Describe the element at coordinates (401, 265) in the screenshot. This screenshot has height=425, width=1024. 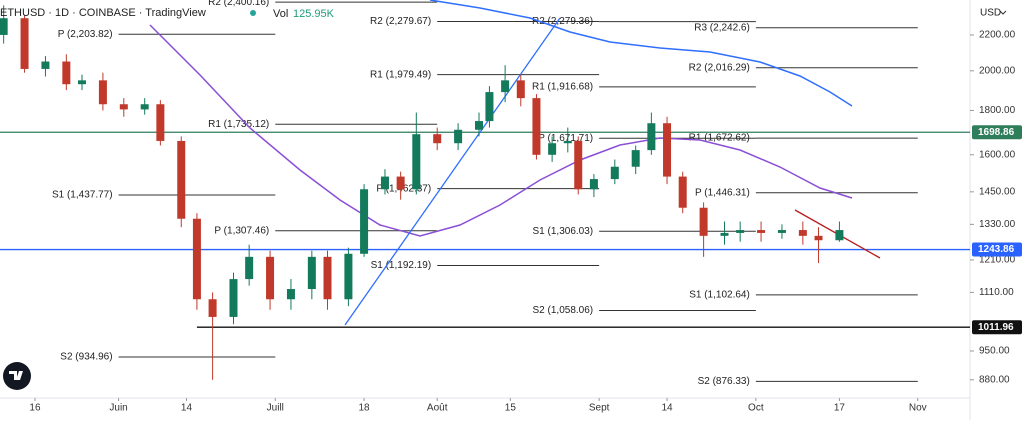
I see `pivot-label: S1 (1,192.19)` at that location.